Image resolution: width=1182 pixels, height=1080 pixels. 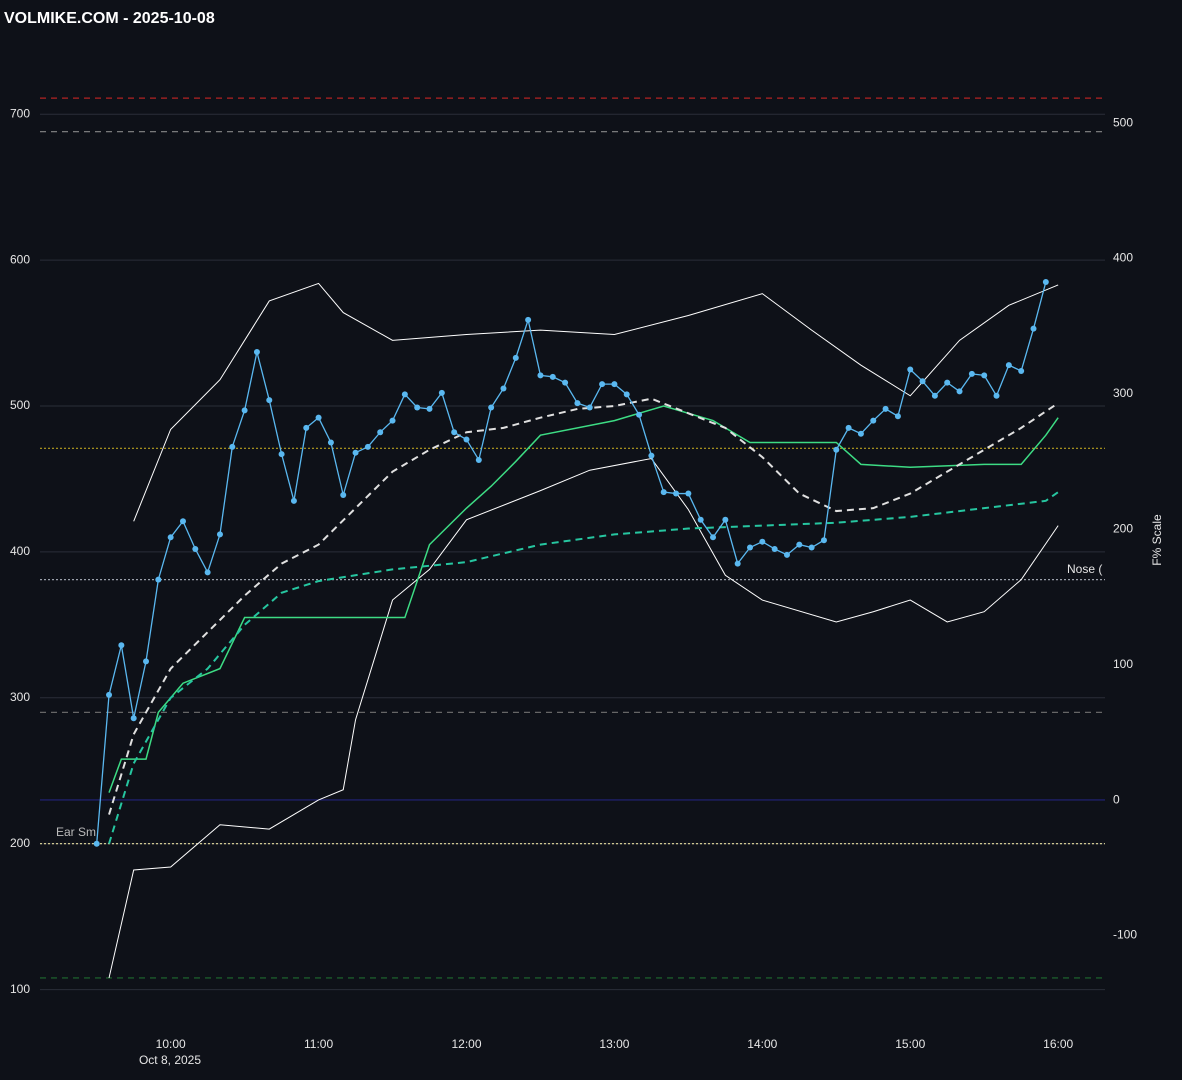 What do you see at coordinates (1084, 569) in the screenshot?
I see `annotation: Nose (` at bounding box center [1084, 569].